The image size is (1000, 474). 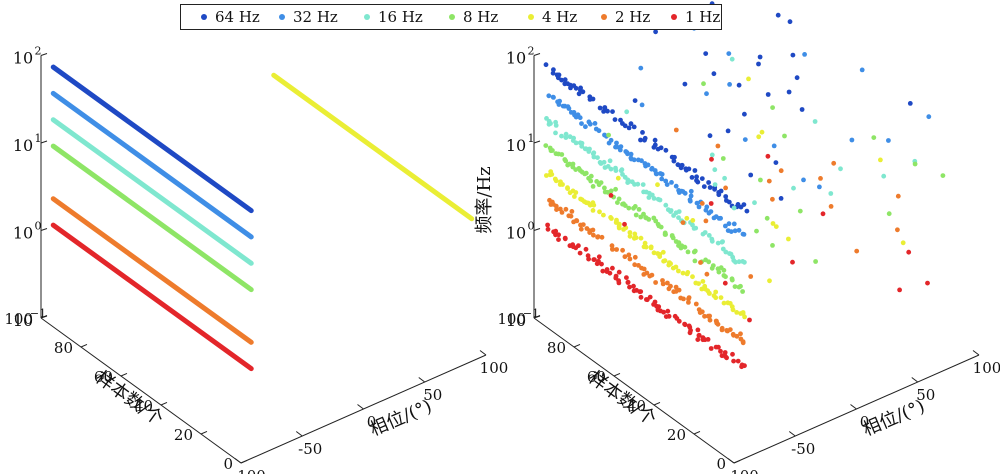 I want to click on z-tick-exponent: 1, so click(x=531, y=138).